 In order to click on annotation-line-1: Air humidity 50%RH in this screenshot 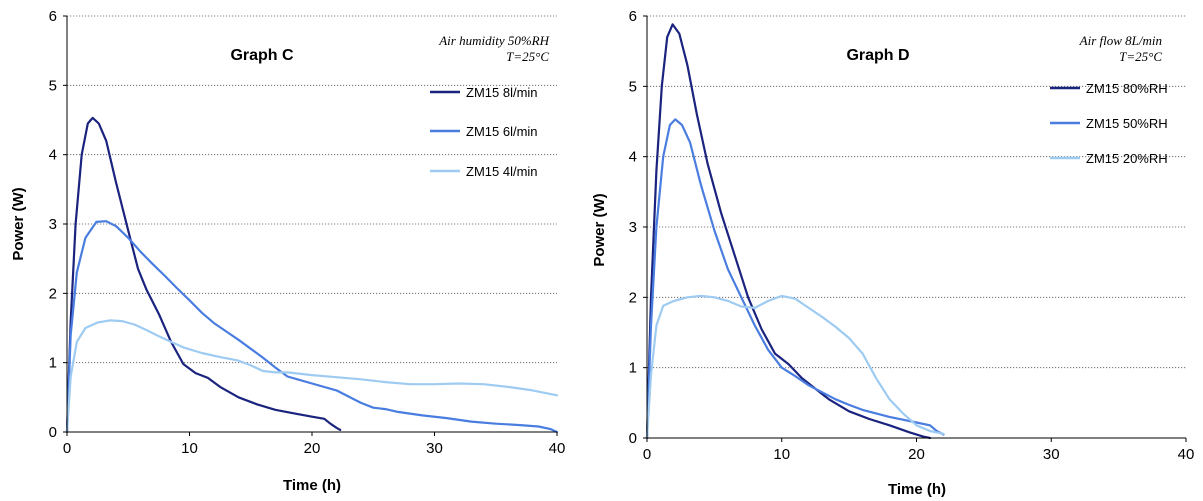, I will do `click(493, 40)`.